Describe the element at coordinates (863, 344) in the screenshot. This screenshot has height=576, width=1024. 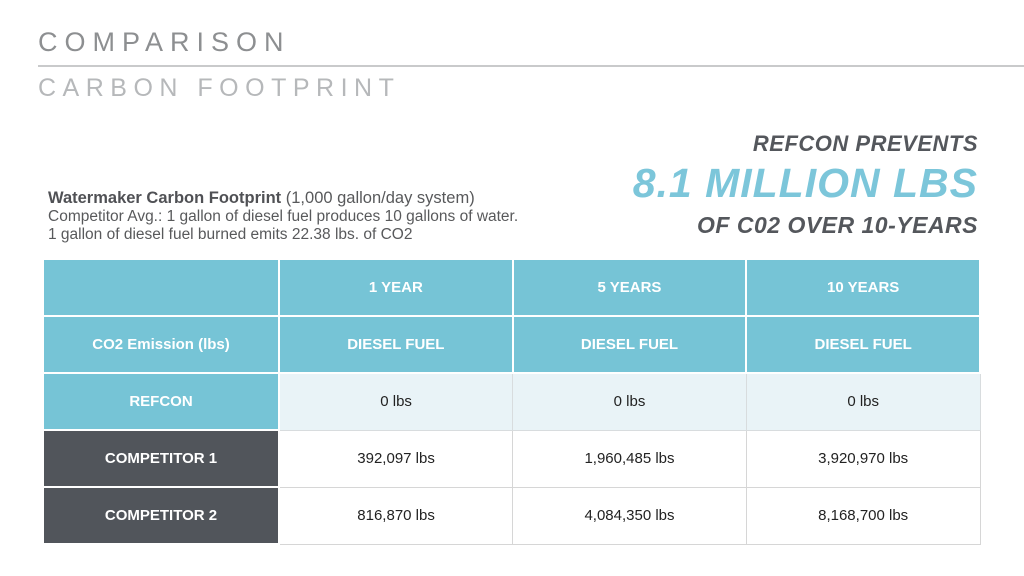
I see `subheader-diesel-fuel-3: DIESEL FUEL` at that location.